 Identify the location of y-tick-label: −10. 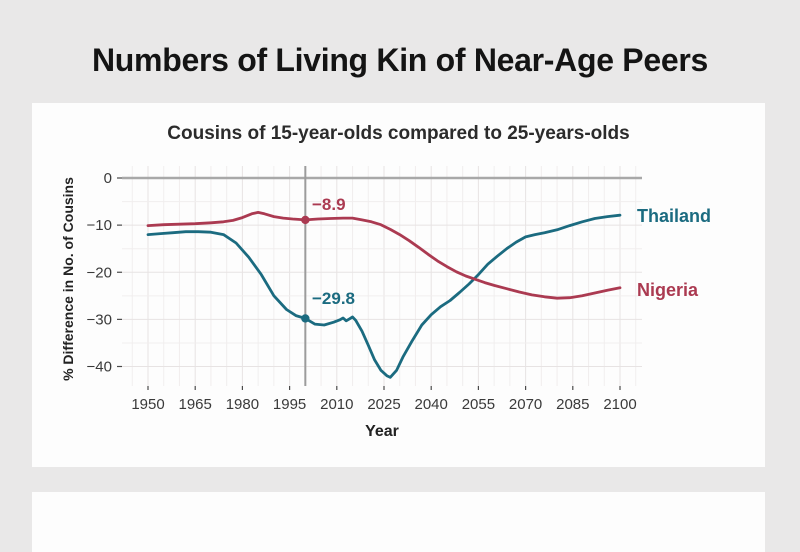
(99, 225).